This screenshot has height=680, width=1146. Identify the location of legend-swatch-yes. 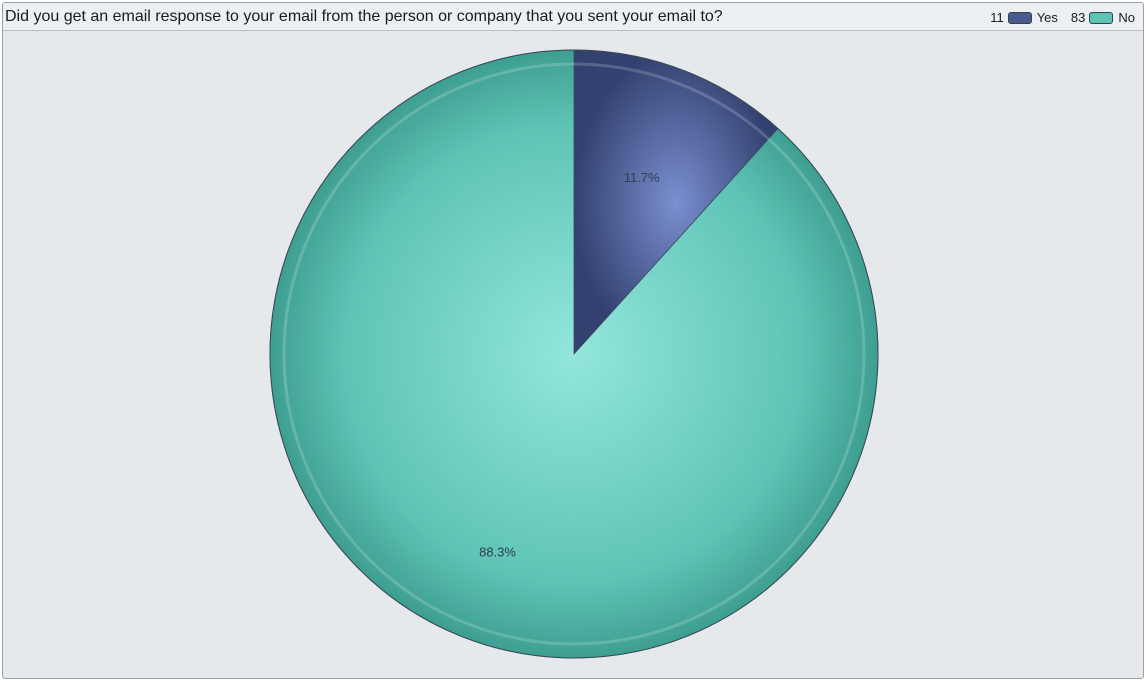
(1019, 17).